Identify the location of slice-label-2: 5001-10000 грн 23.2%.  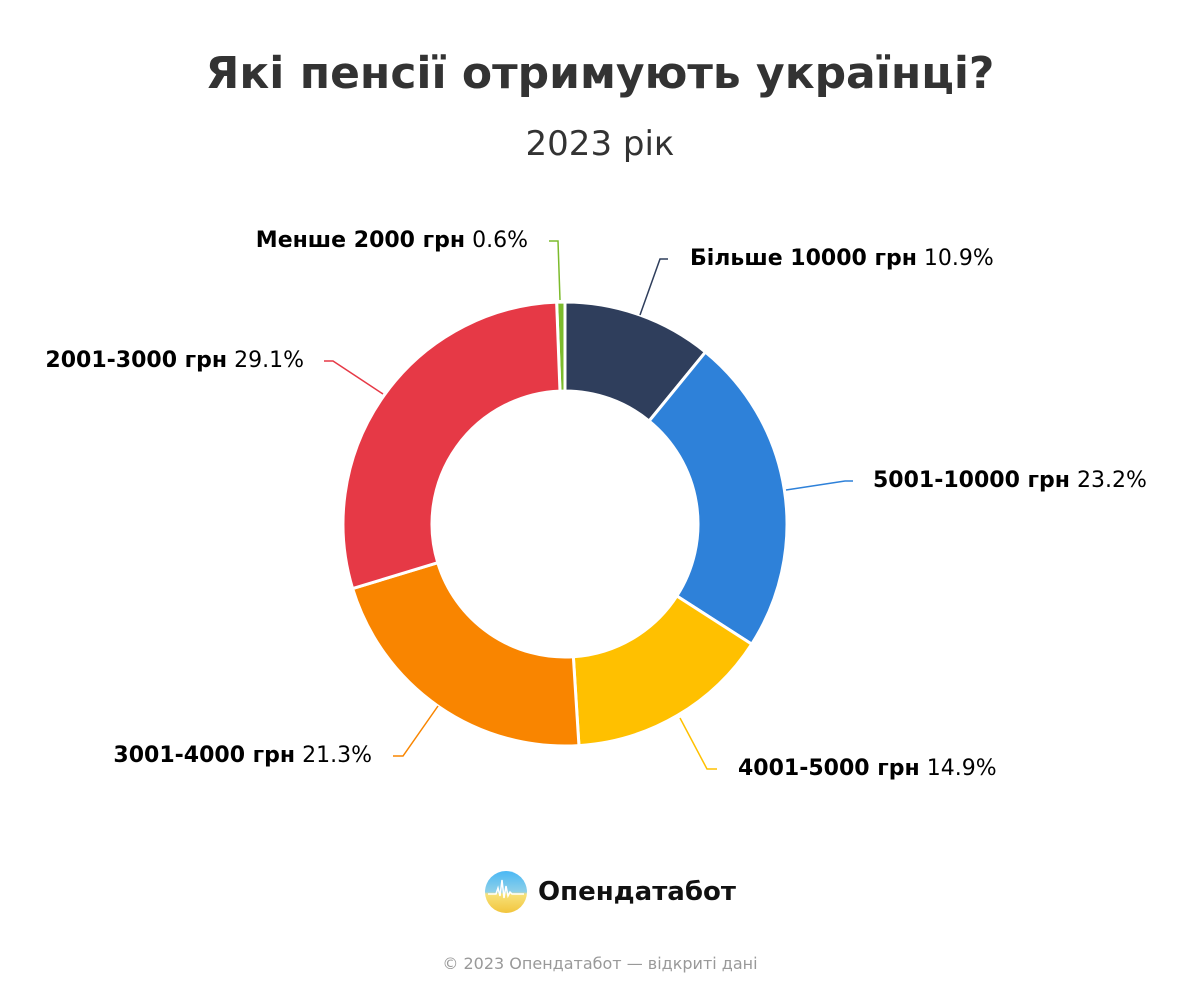
(1010, 480).